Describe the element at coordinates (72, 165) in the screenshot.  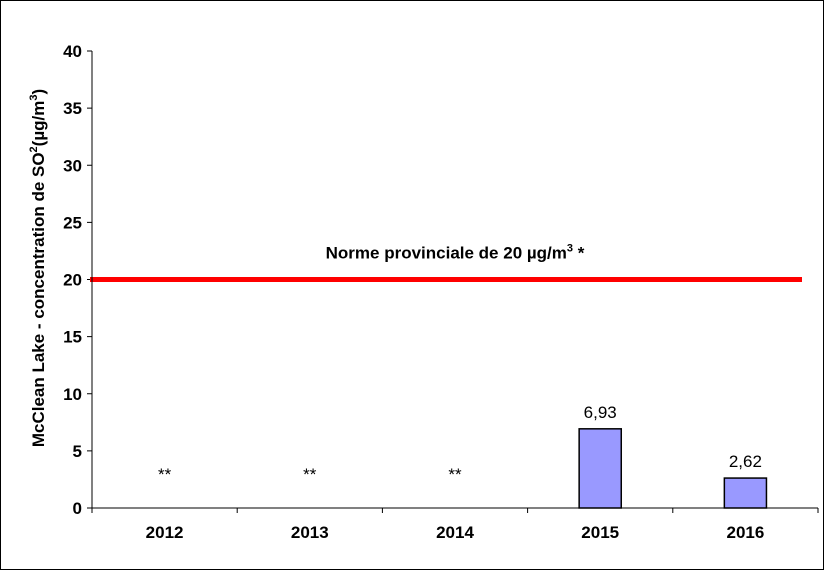
I see `y-tick-label: 30` at that location.